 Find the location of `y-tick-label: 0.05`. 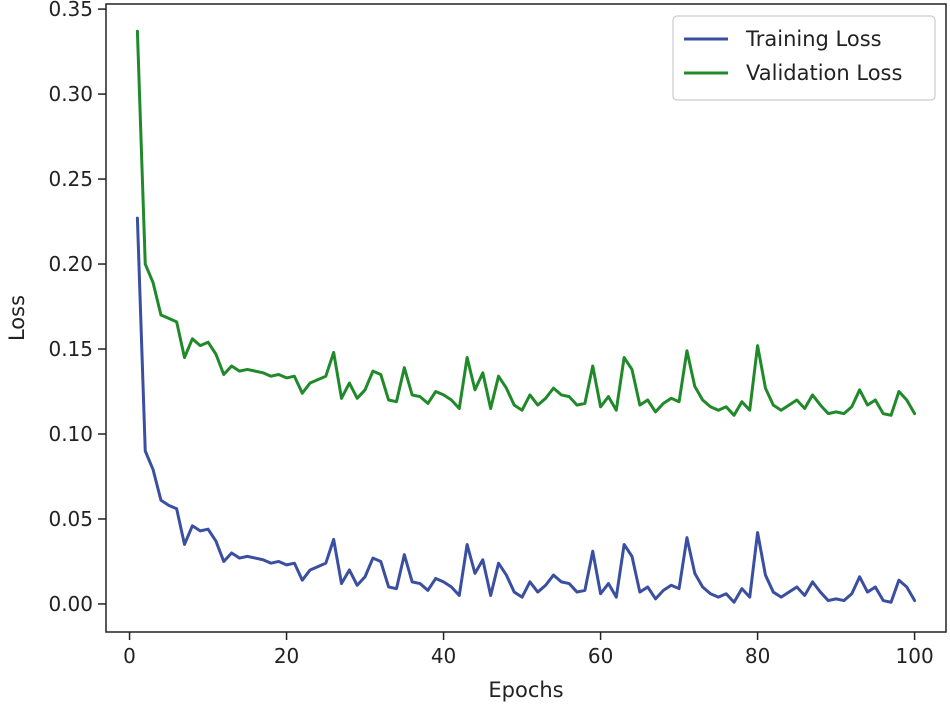

y-tick-label: 0.05 is located at coordinates (70, 519).